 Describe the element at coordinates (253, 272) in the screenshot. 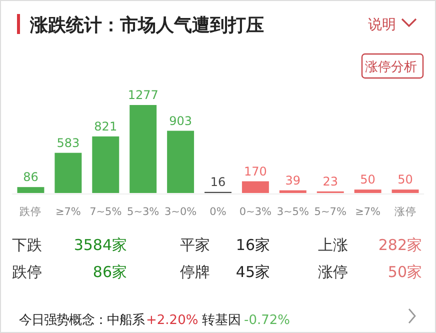

I see `text: 45家` at that location.